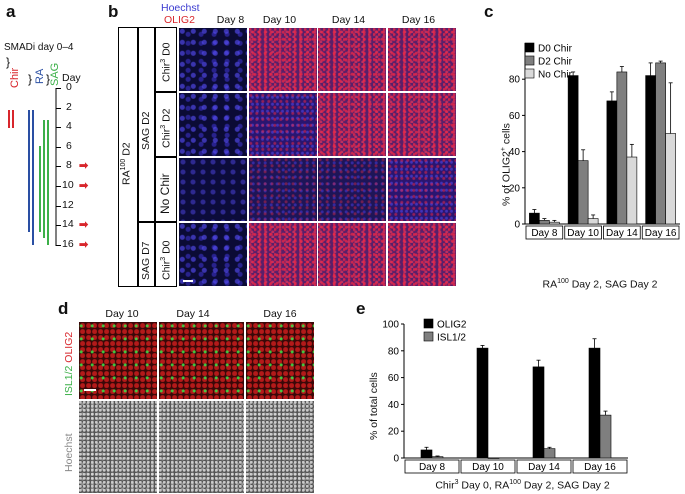 This screenshot has height=494, width=685. Describe the element at coordinates (201, 360) in the screenshot. I see `d-img-isl-day14` at that location.